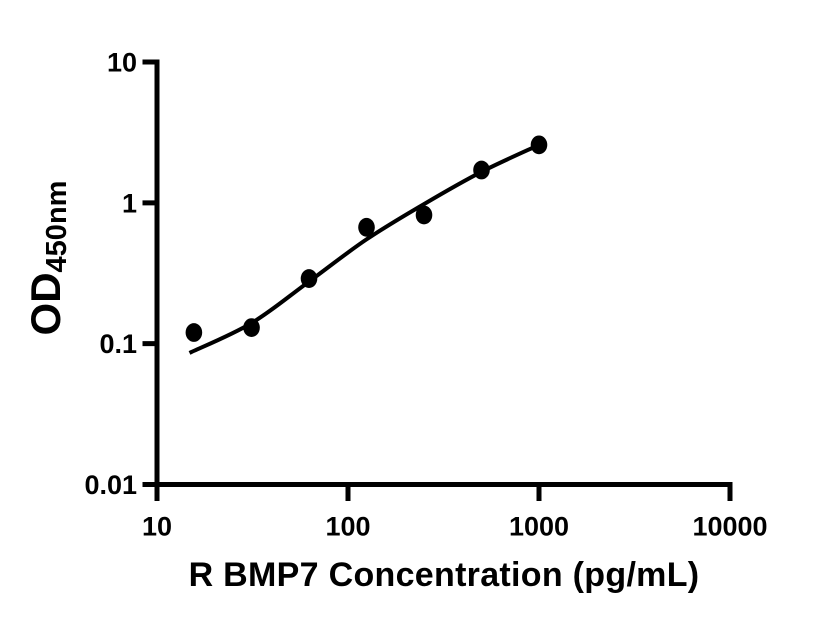 This screenshot has width=816, height=640. What do you see at coordinates (110, 485) in the screenshot?
I see `y-tick-label: 0.01` at bounding box center [110, 485].